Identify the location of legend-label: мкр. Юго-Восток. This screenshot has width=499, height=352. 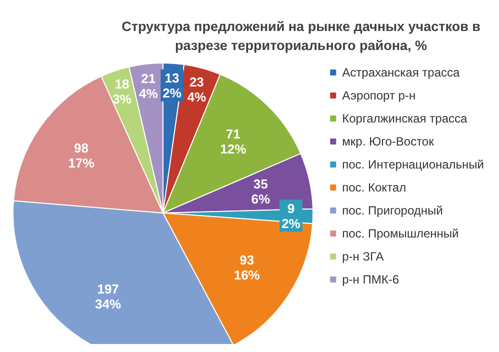
(388, 141).